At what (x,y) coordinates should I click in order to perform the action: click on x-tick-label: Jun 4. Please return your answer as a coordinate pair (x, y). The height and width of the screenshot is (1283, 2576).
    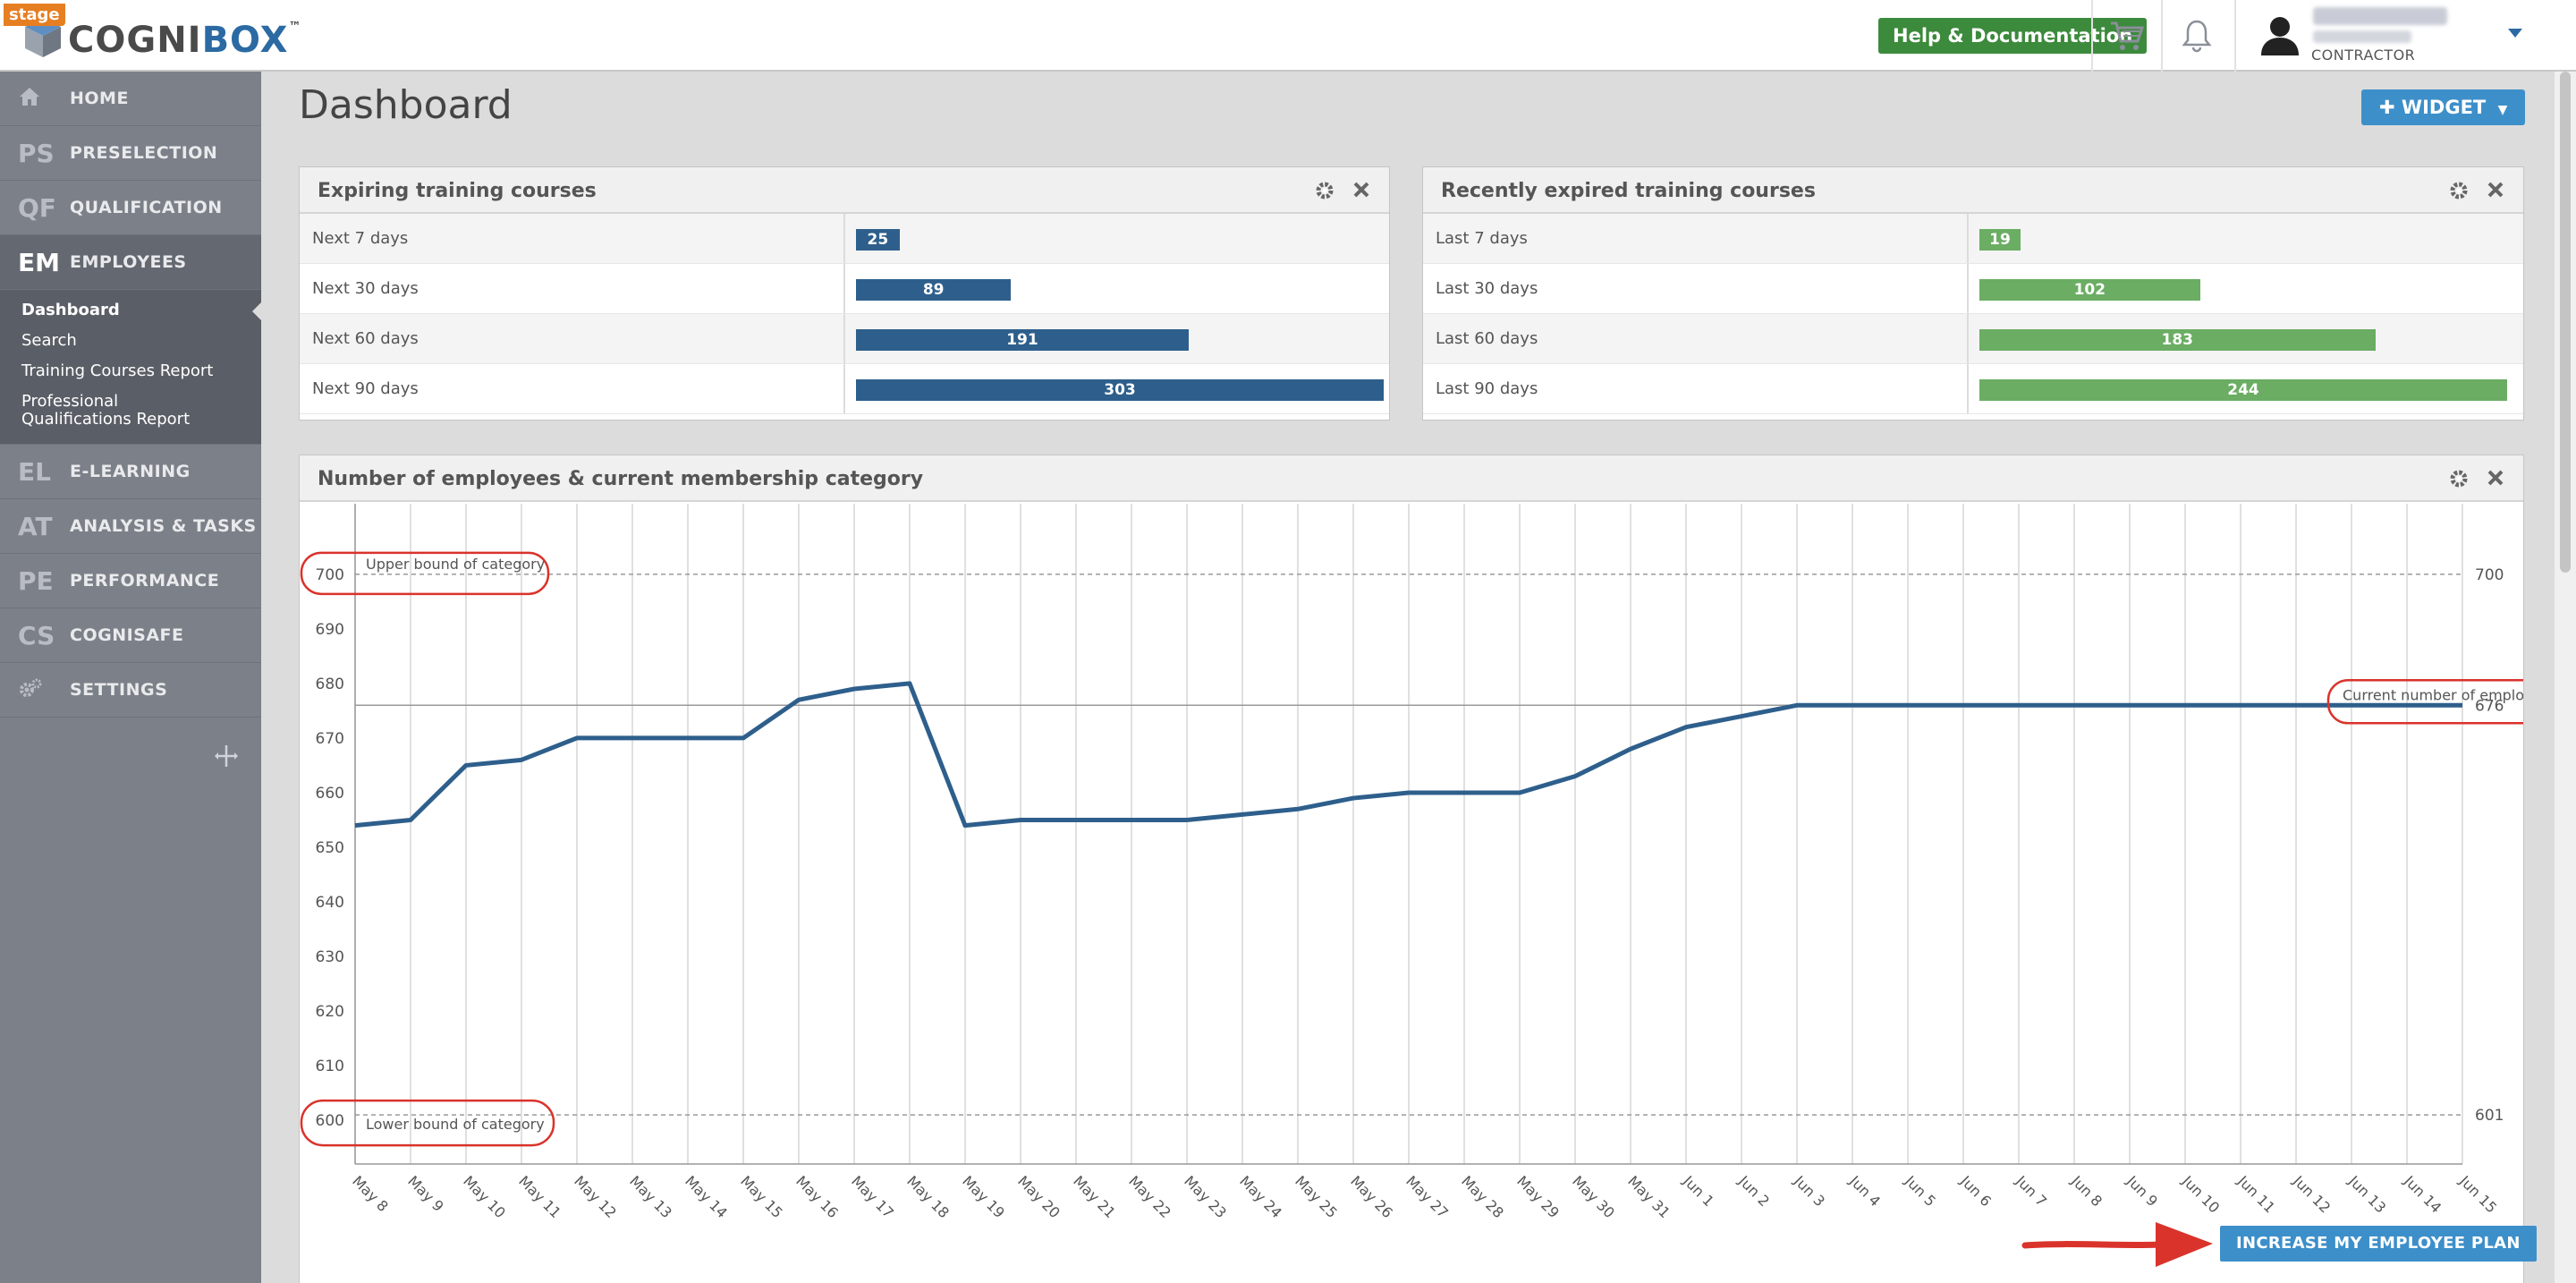
    Looking at the image, I should click on (1864, 1191).